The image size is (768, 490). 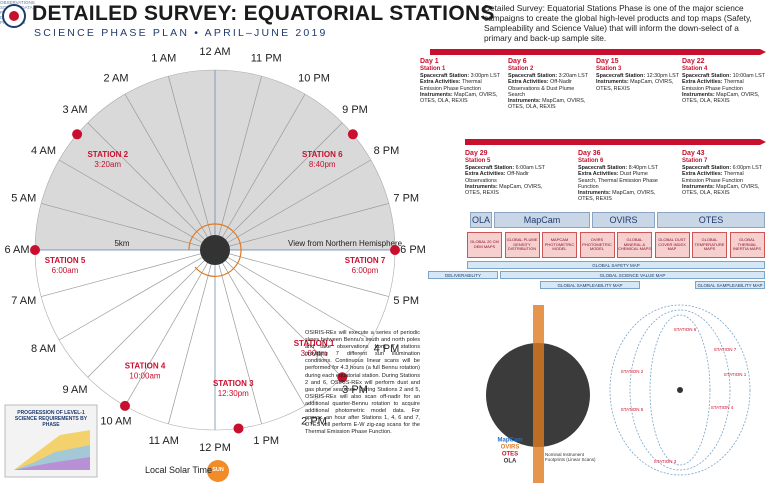 What do you see at coordinates (509, 441) in the screenshot?
I see `footprint-label: MapCam` at bounding box center [509, 441].